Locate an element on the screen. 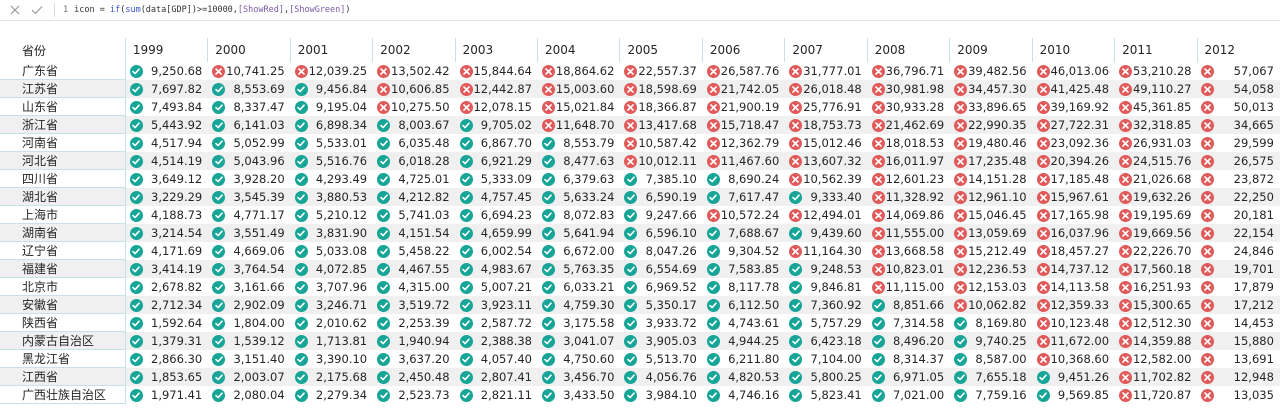 The width and height of the screenshot is (1280, 413). gdp-cell: 46,013.06 is located at coordinates (1074, 71).